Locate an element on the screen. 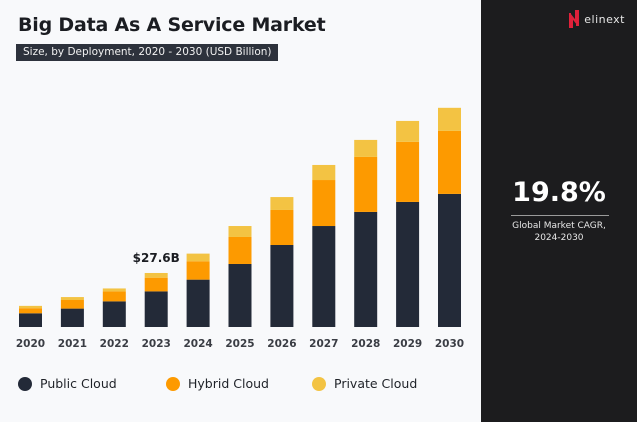  data-label-2023: $27.6B is located at coordinates (156, 258).